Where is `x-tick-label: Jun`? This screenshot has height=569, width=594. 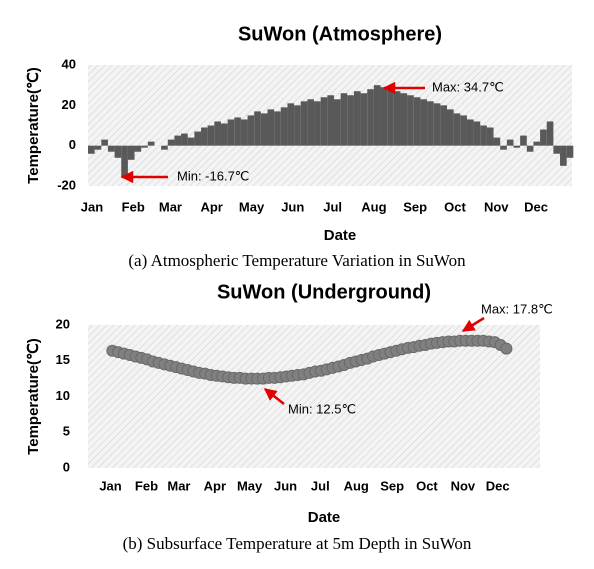 x-tick-label: Jun is located at coordinates (285, 485).